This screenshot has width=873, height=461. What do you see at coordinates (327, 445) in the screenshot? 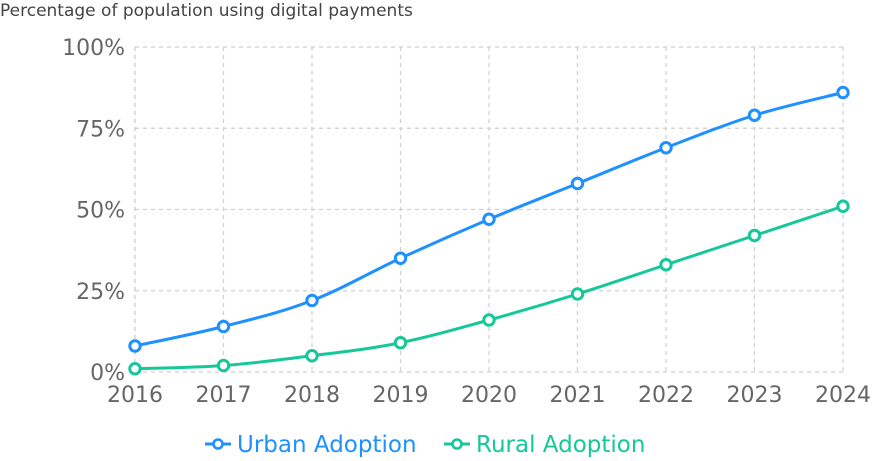
I see `legend-label: Urban Adoption` at bounding box center [327, 445].